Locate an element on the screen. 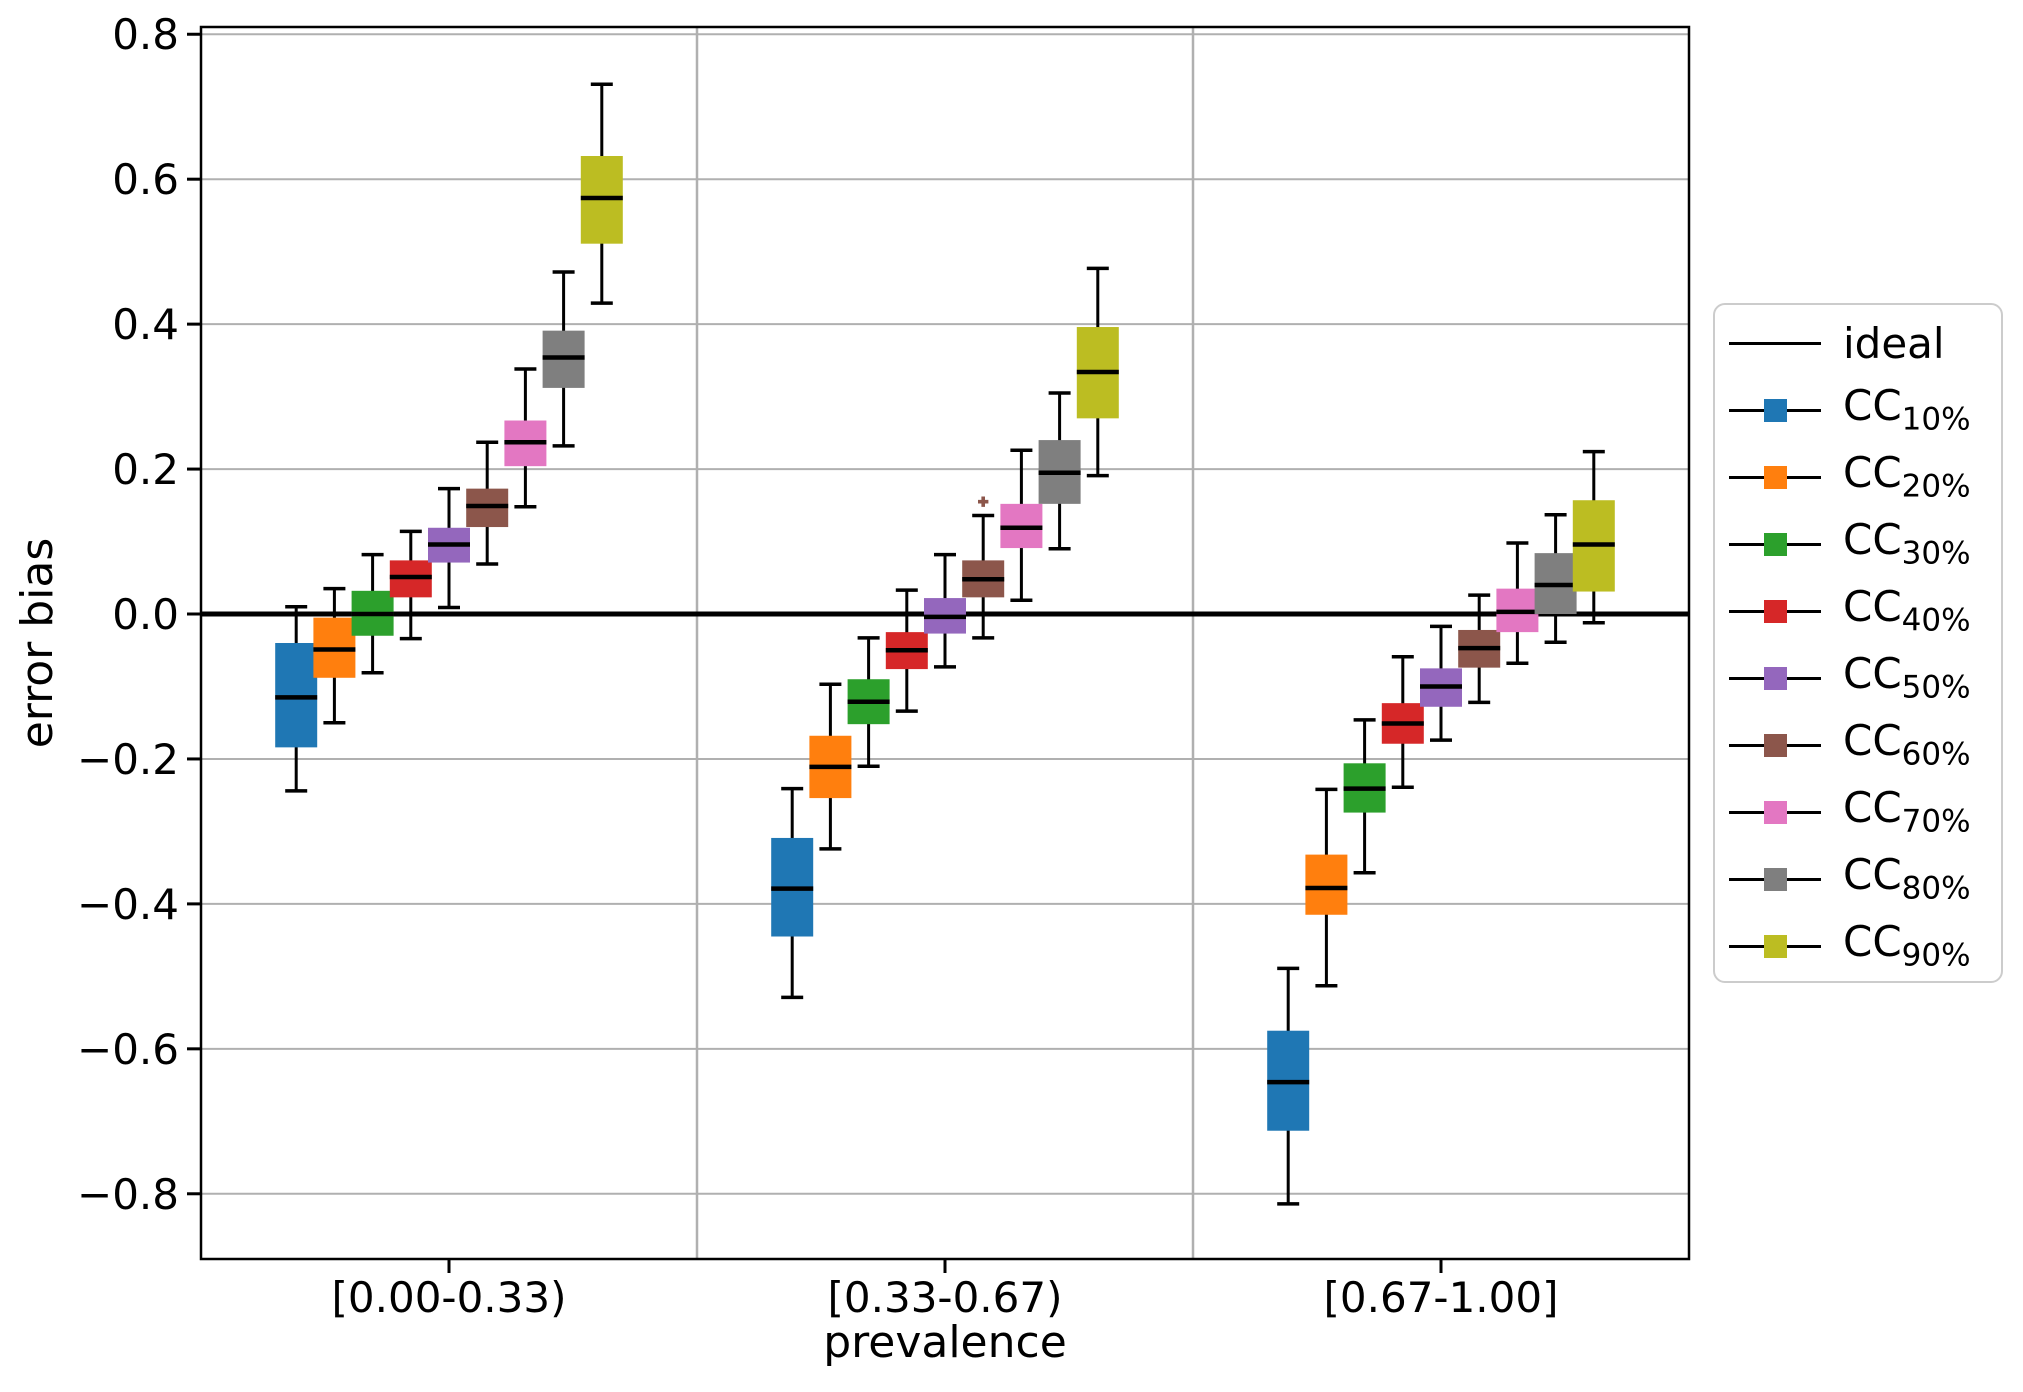  legend-entry-label: CC40% is located at coordinates (1907, 610).